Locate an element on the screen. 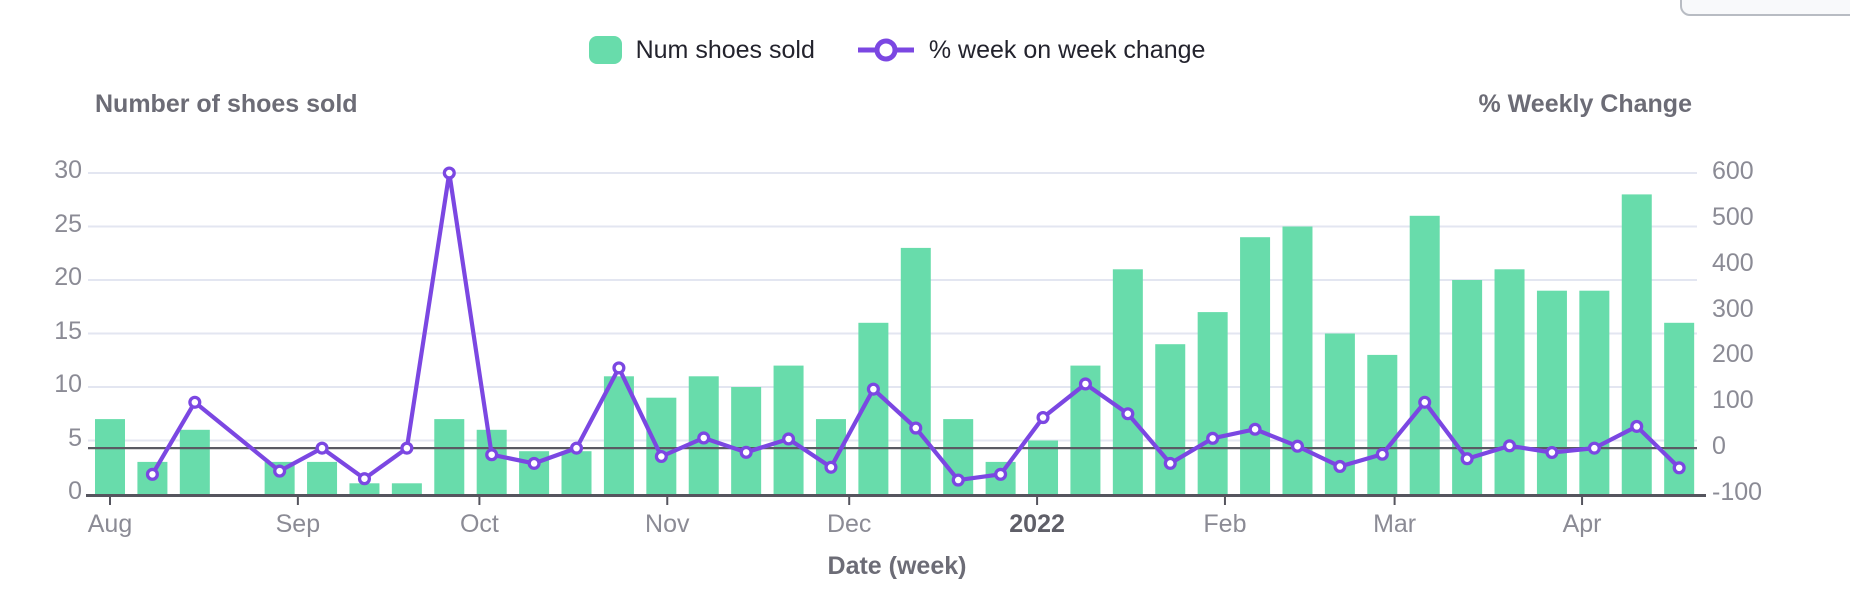 The image size is (1850, 608). left-axis-tick-label: 25 is located at coordinates (68, 223).